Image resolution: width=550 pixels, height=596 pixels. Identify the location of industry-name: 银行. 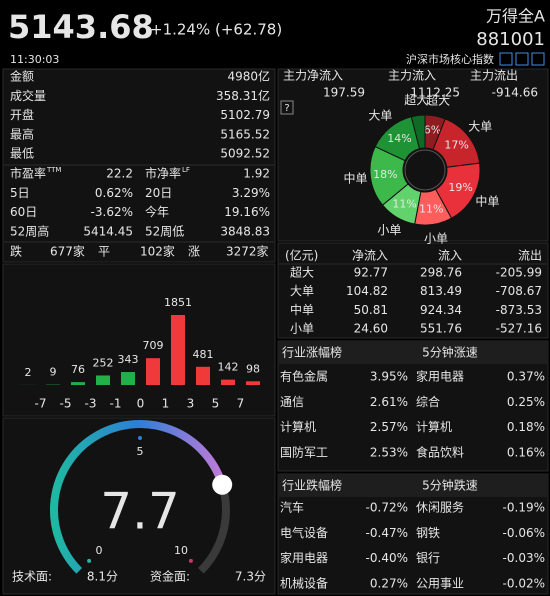
(428, 558).